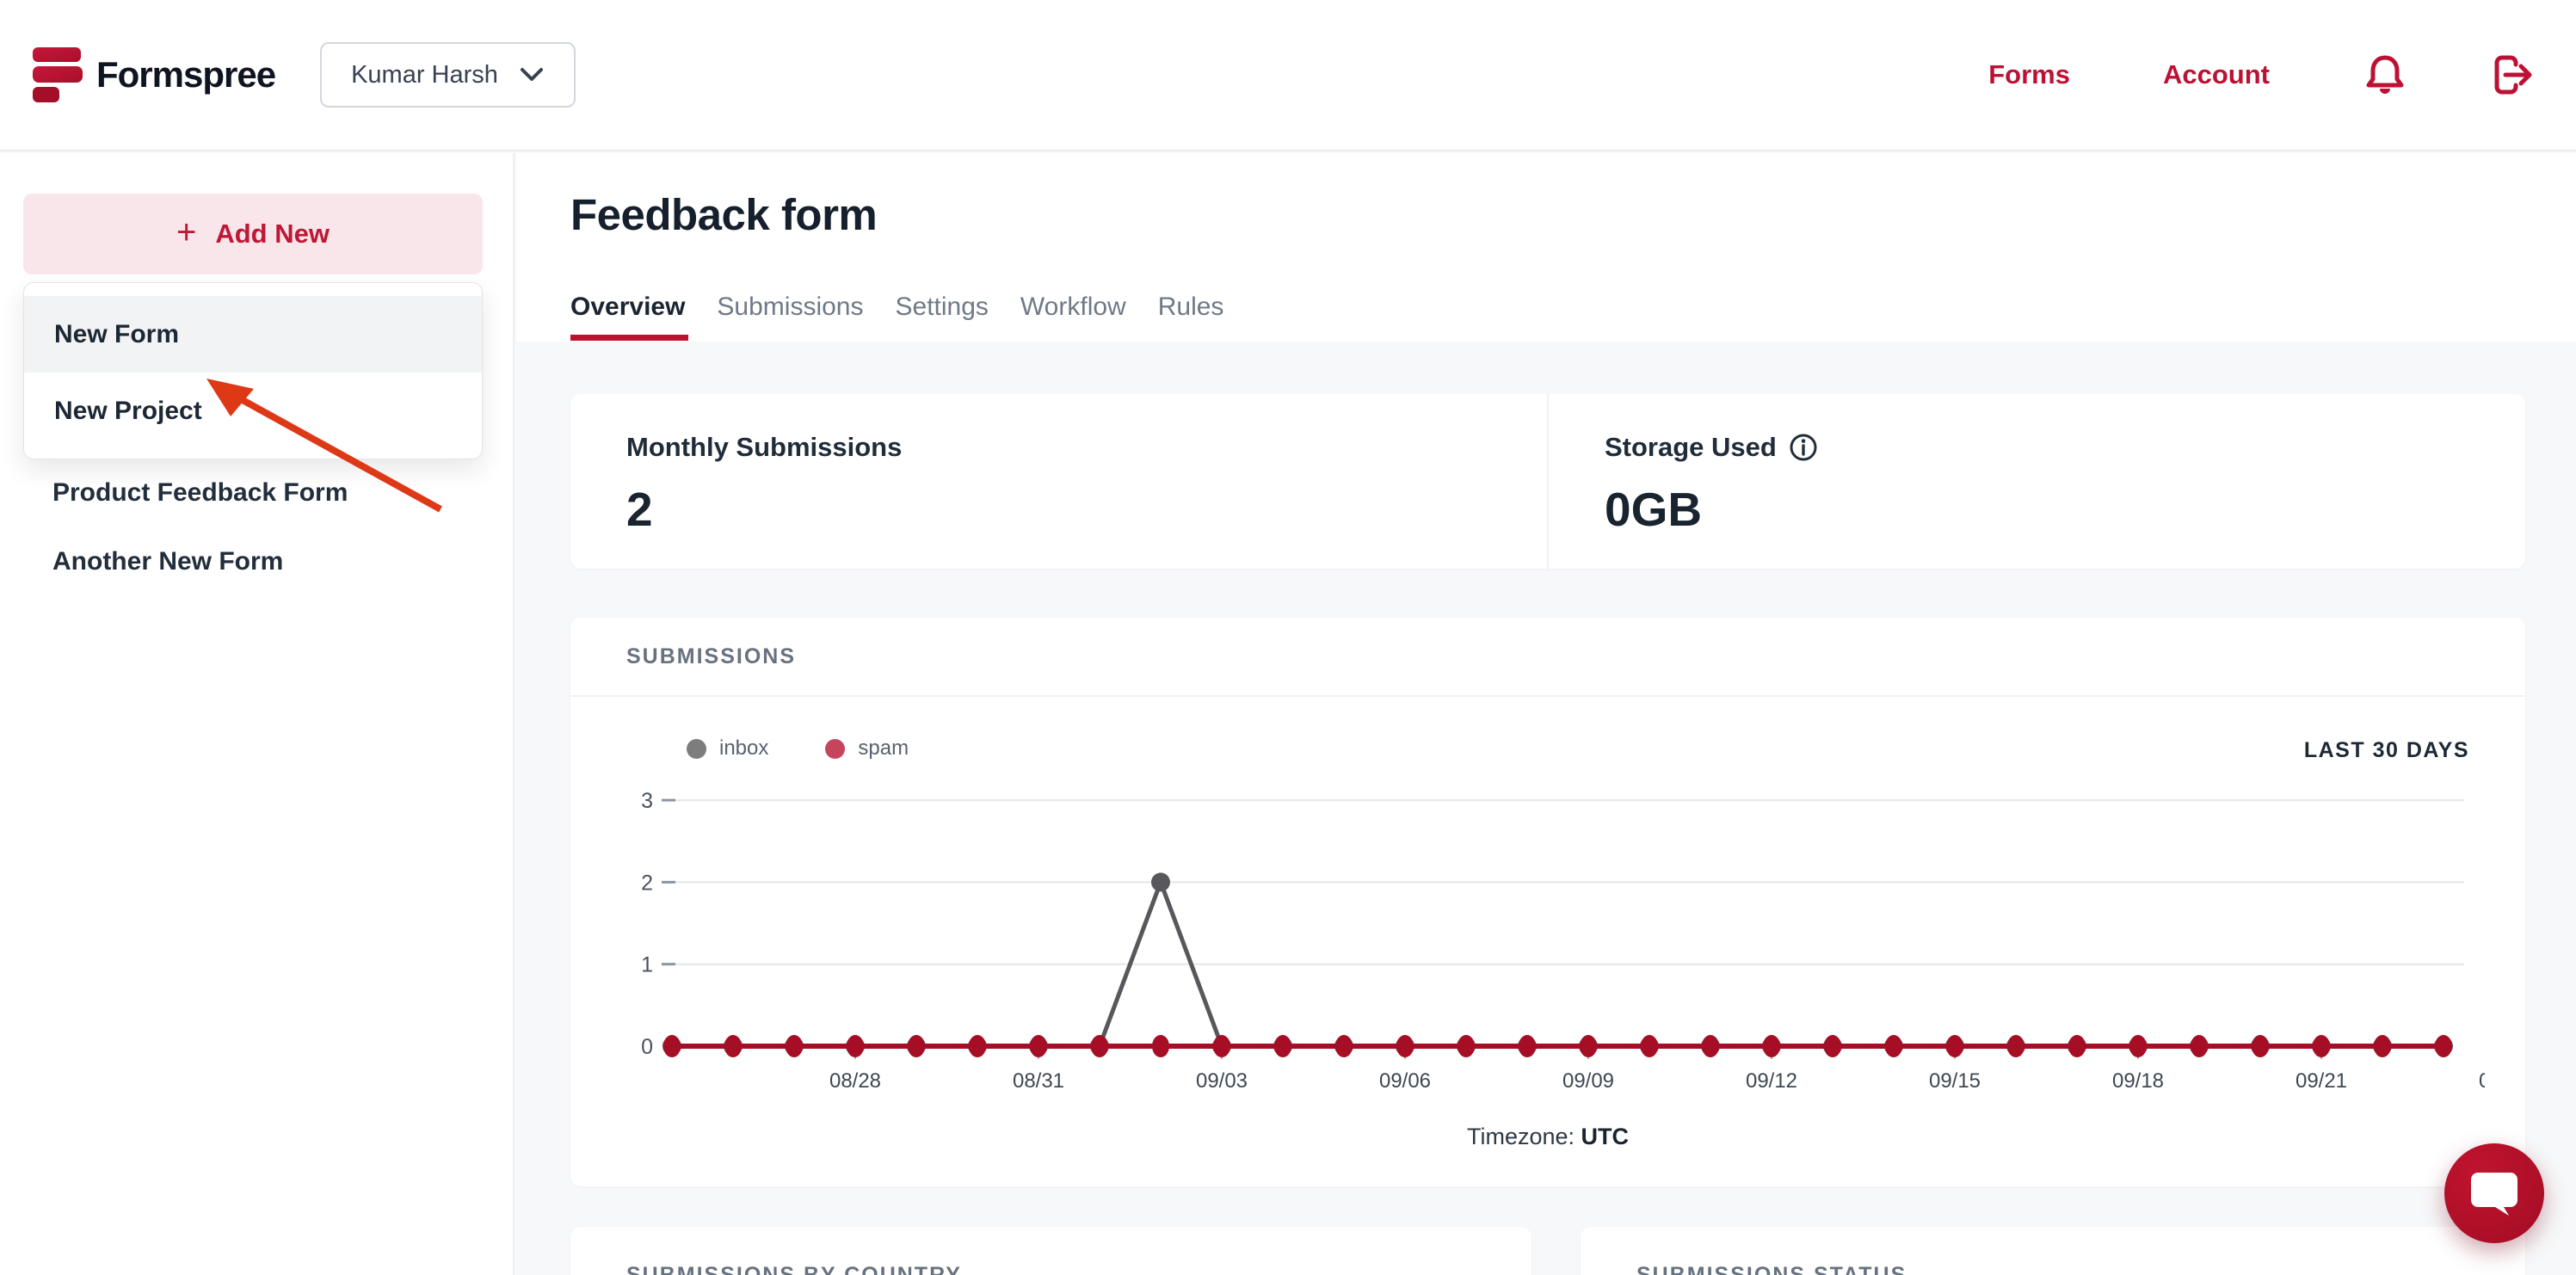 This screenshot has height=1275, width=2576. What do you see at coordinates (2065, 447) in the screenshot?
I see `storage-used-label: Storage Used` at bounding box center [2065, 447].